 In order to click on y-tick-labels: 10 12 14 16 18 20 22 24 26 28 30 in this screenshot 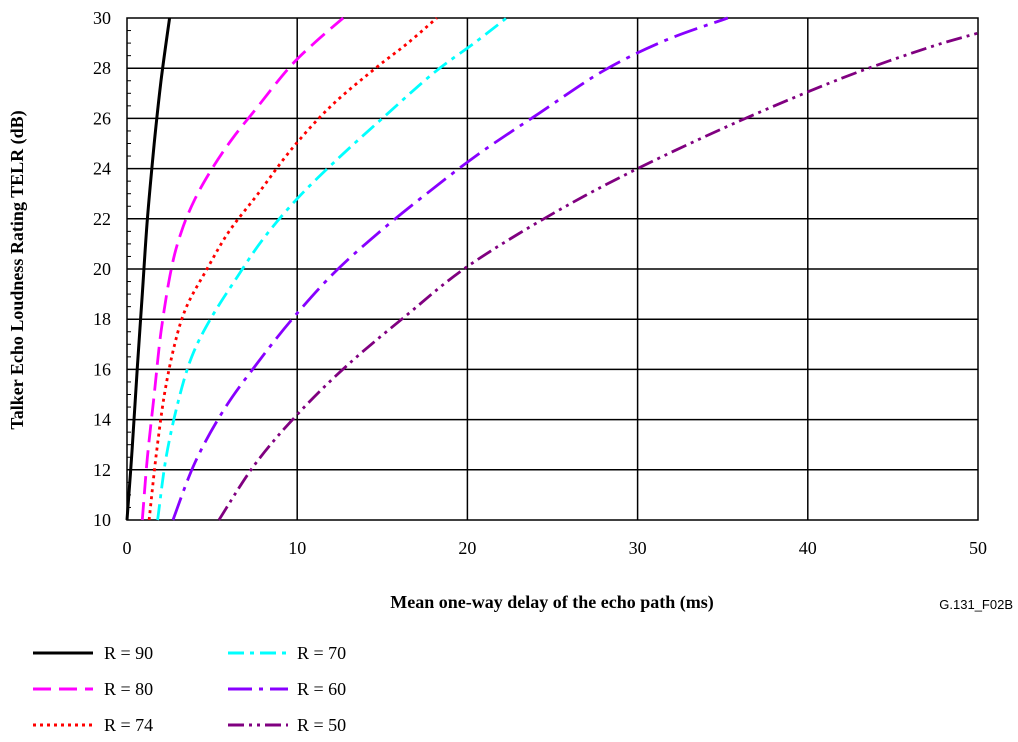, I will do `click(102, 269)`.